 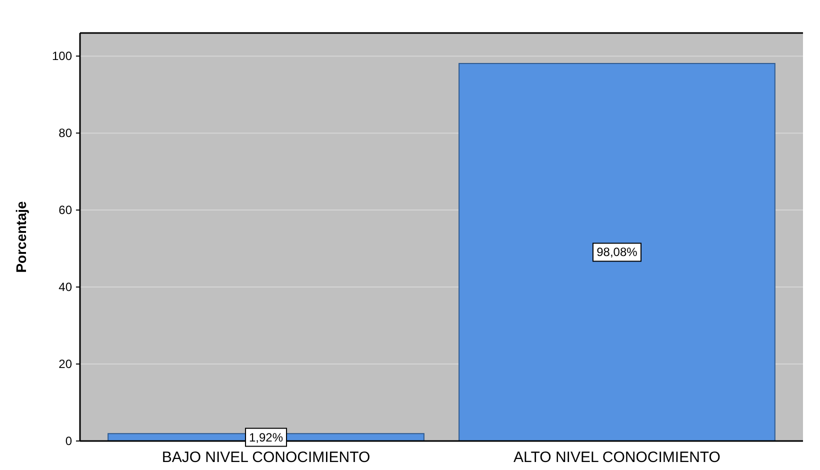 I want to click on data-label: 1,92%, so click(x=266, y=437).